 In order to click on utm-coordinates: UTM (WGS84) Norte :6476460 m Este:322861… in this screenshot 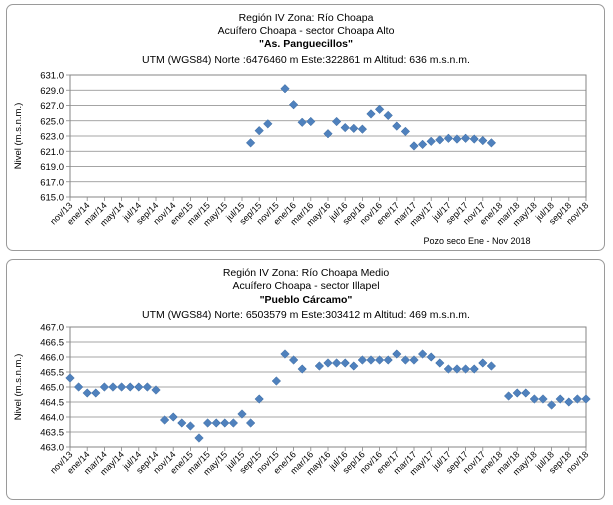, I will do `click(306, 60)`.